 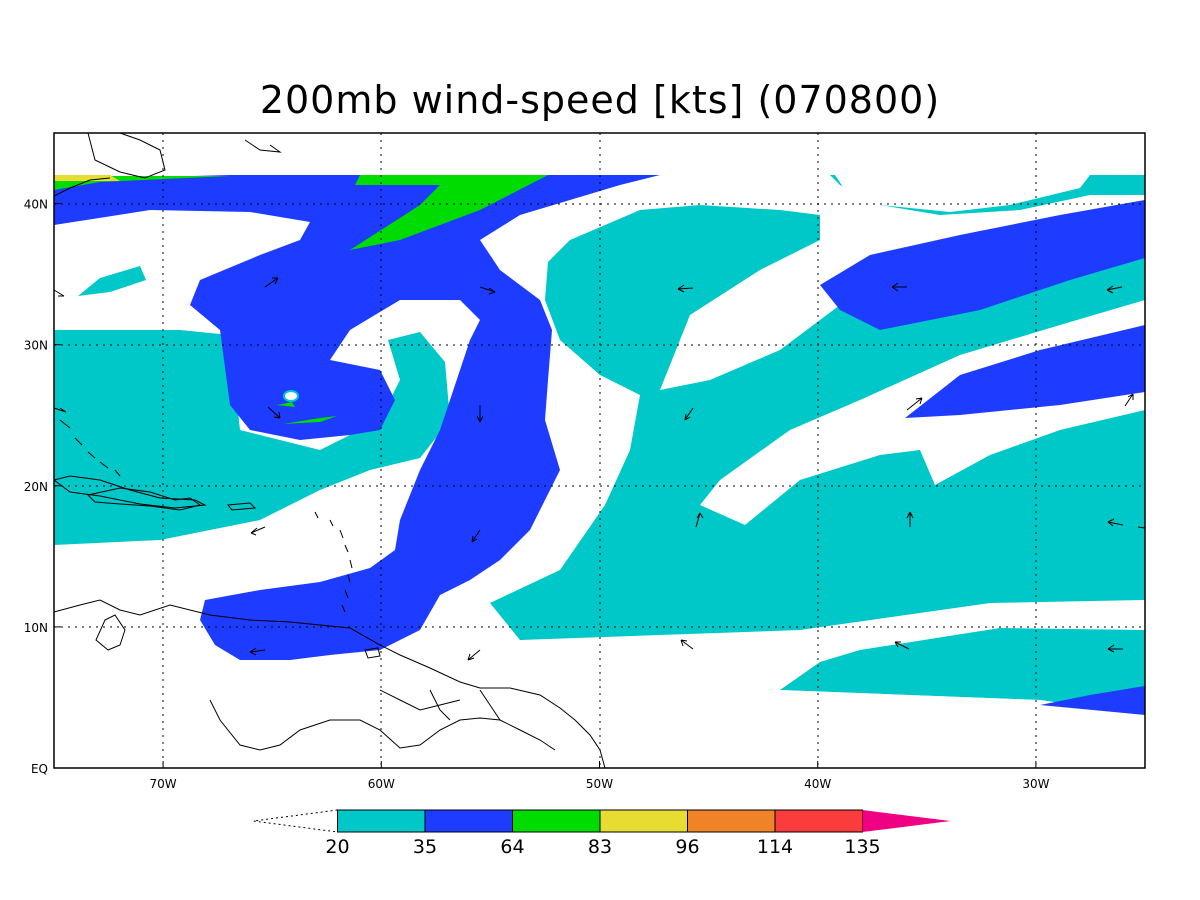 I want to click on border-guianas, so click(x=440, y=705).